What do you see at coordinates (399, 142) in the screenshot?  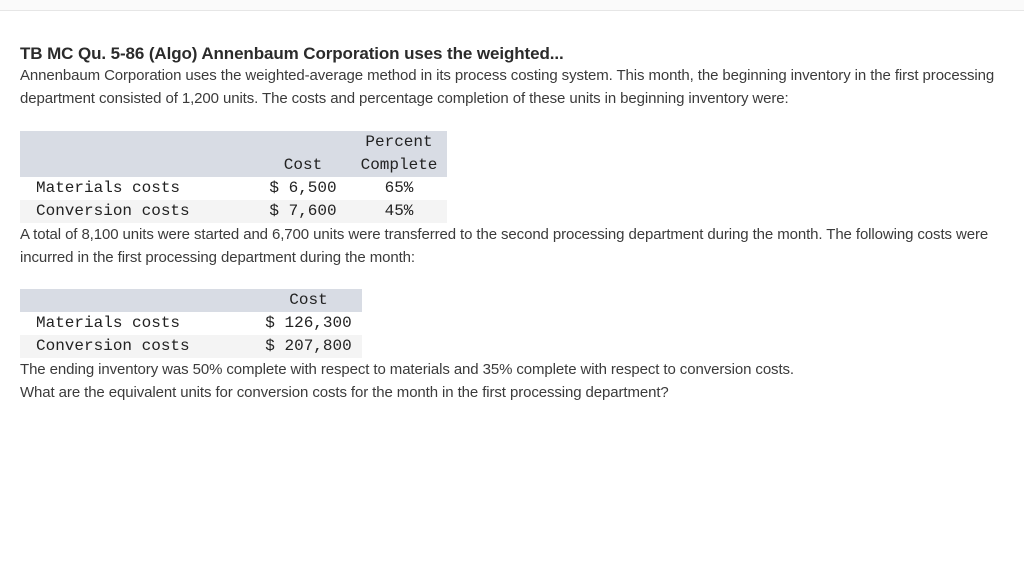 I see `header-percent-line1: Percent` at bounding box center [399, 142].